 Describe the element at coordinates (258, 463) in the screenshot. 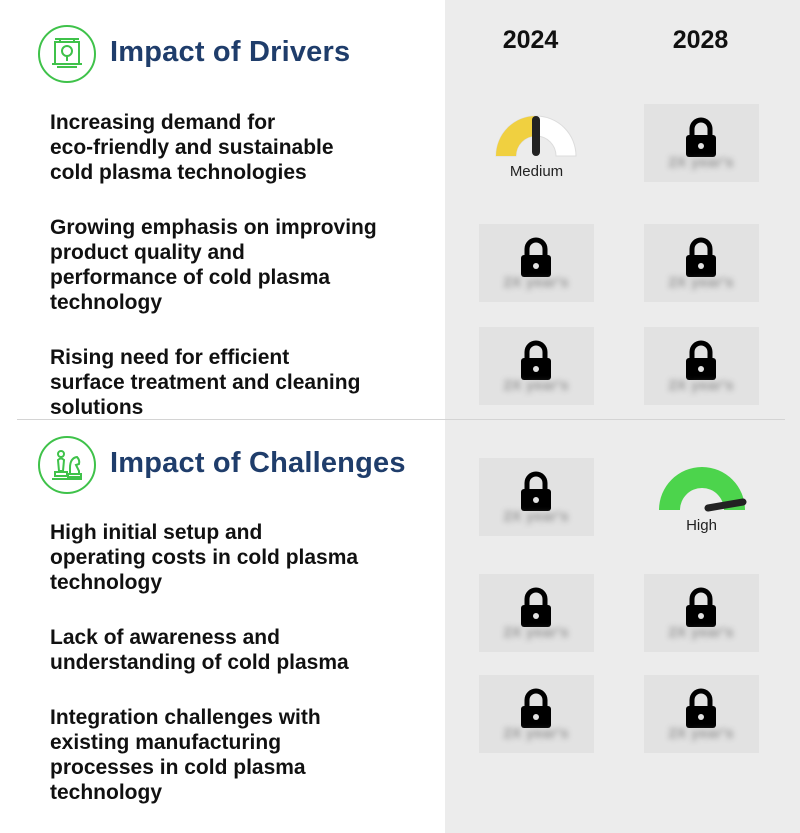

I see `challenges-section-title: Impact of Challenges` at that location.